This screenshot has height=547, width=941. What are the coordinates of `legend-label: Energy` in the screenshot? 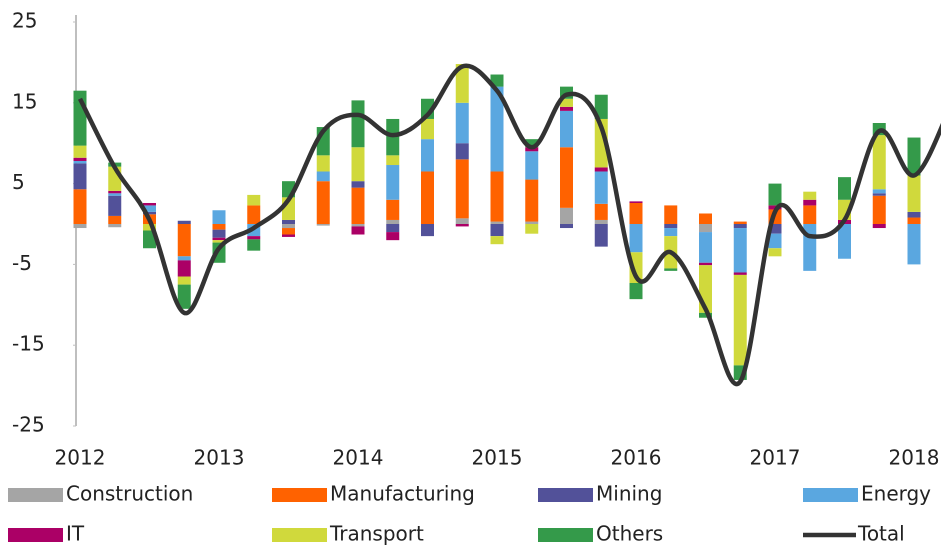 It's located at (896, 494).